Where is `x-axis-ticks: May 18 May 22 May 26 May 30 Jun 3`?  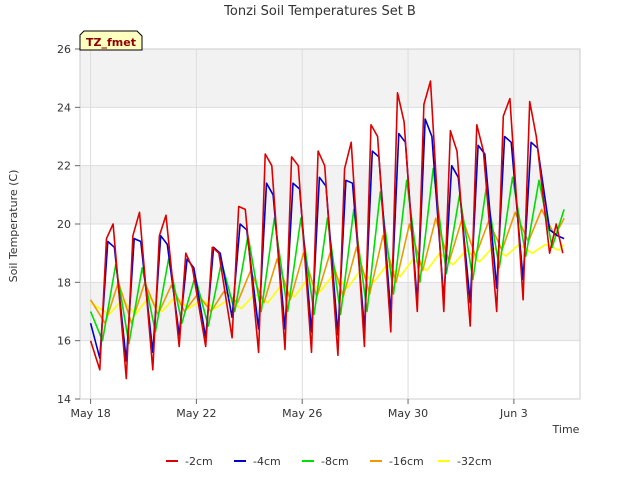 x-axis-ticks: May 18 May 22 May 26 May 30 Jun 3 is located at coordinates (299, 409).